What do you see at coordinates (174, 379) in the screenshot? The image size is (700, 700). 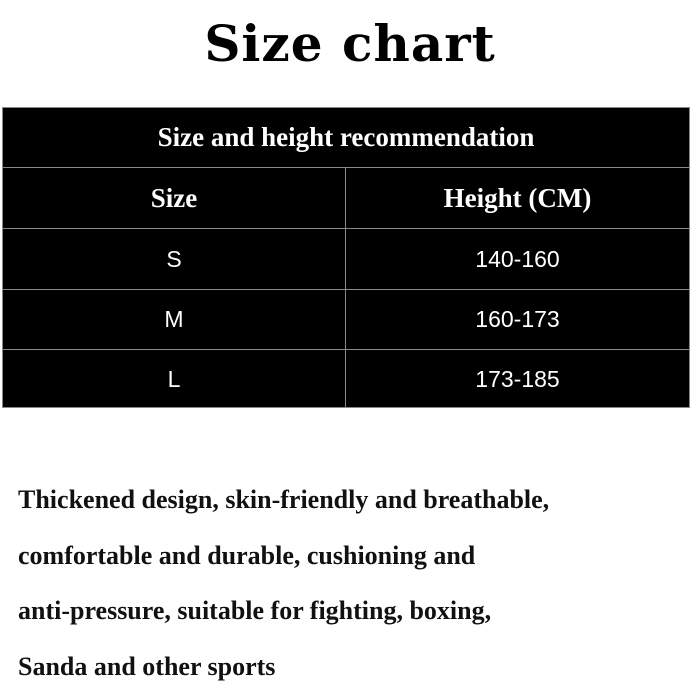 I see `size-cell: L` at bounding box center [174, 379].